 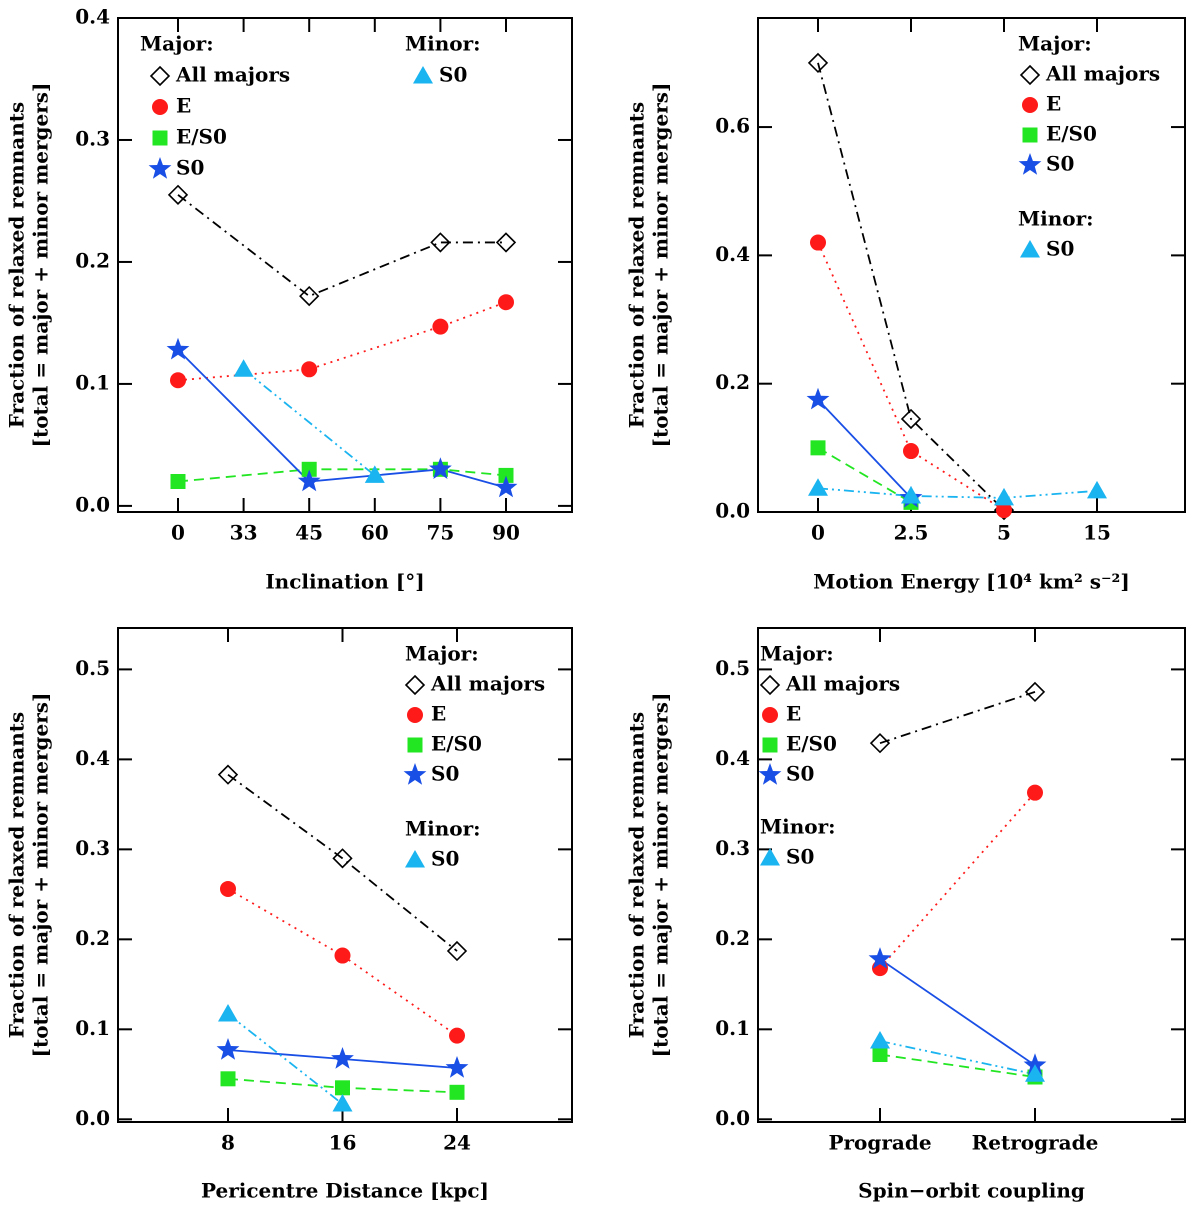 What do you see at coordinates (92, 138) in the screenshot?
I see `y-tick-label: 0.3` at bounding box center [92, 138].